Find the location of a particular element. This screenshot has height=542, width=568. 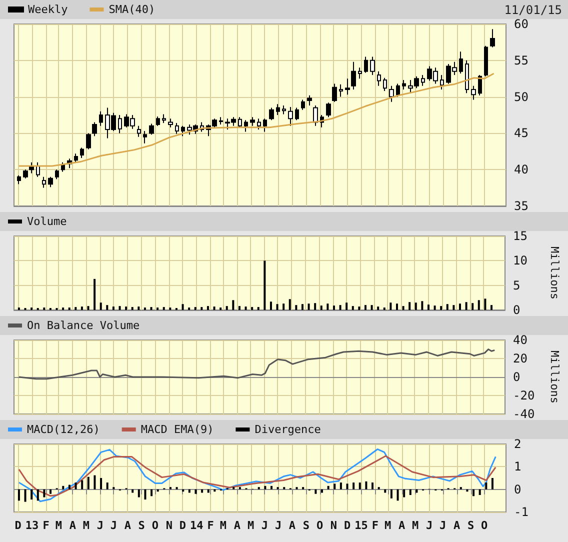

x-tick-label: J is located at coordinates (264, 525).